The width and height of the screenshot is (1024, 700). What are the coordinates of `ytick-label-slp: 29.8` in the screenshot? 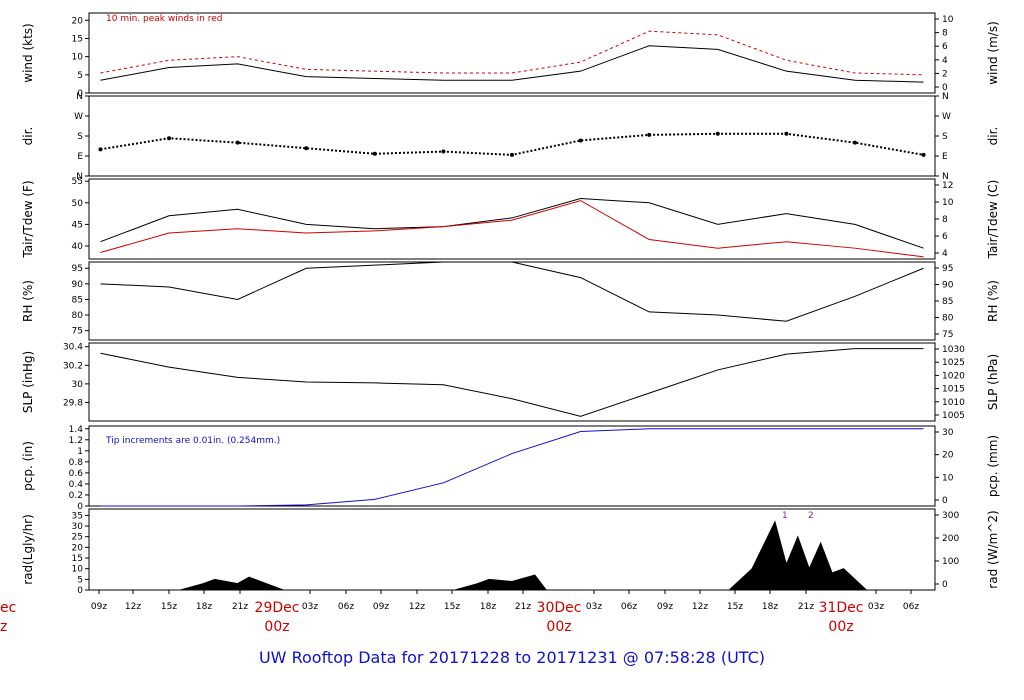 It's located at (73, 403).